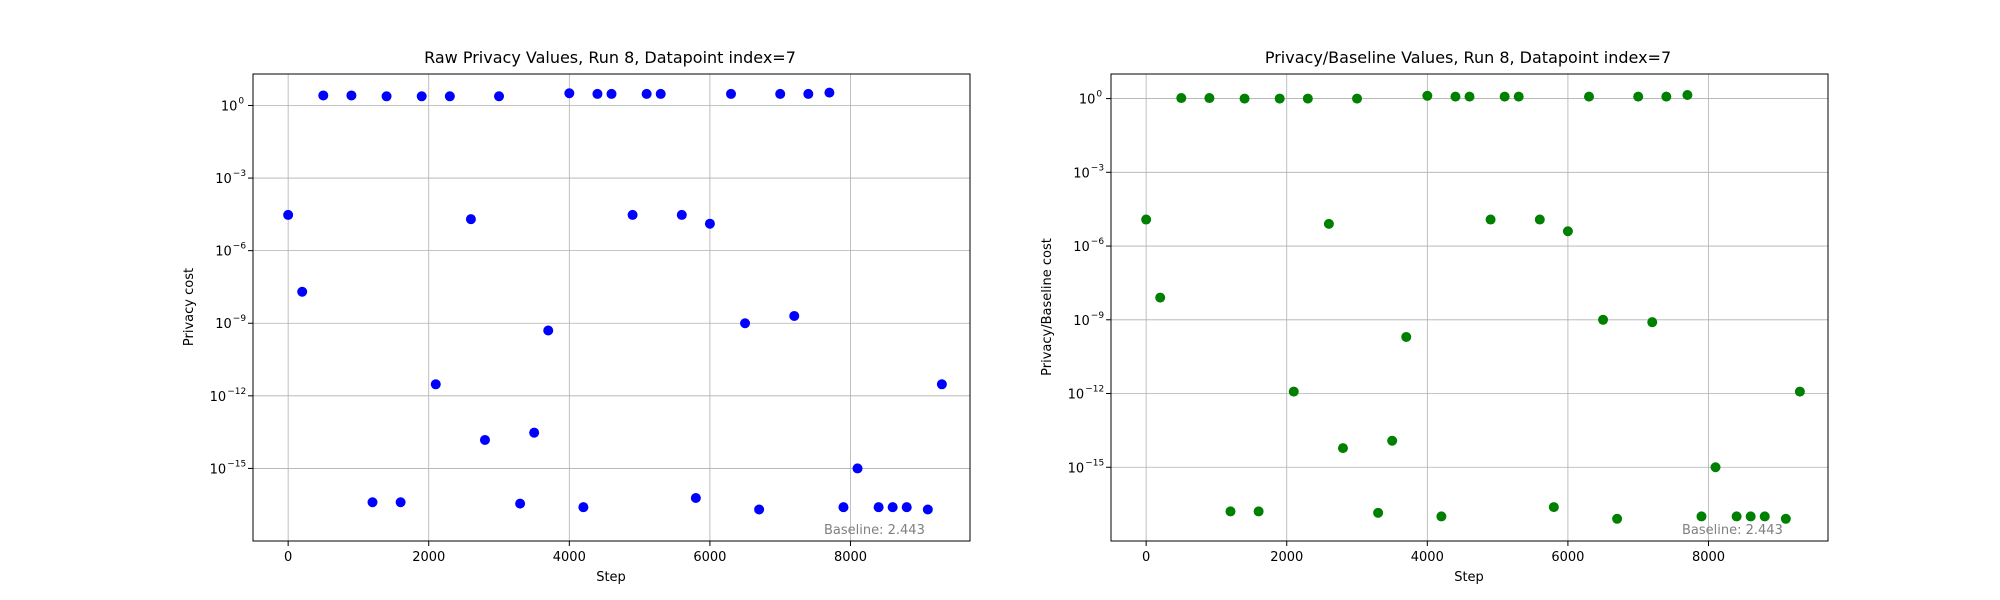 Image resolution: width=2000 pixels, height=600 pixels. Describe the element at coordinates (1732, 530) in the screenshot. I see `baseline-annotation: Baseline: 2.443` at that location.